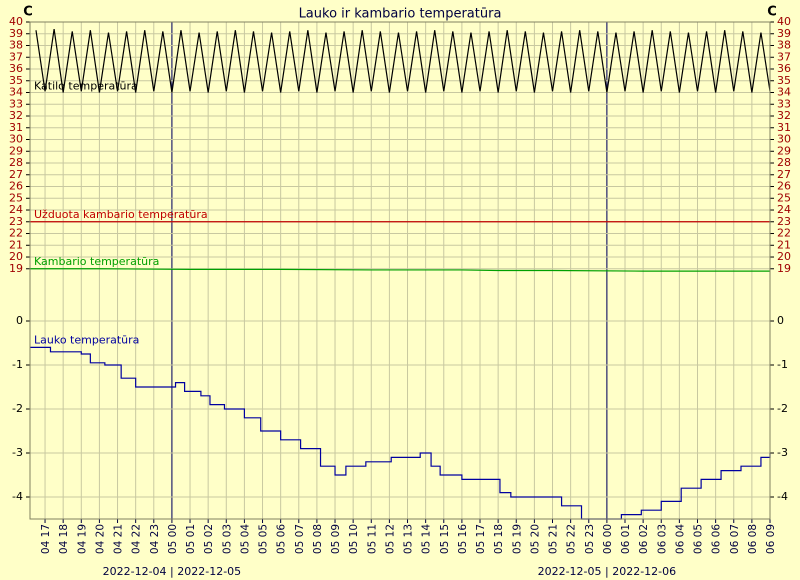 The image size is (800, 580). What do you see at coordinates (784, 33) in the screenshot?
I see `y-tick-label-right: 39` at bounding box center [784, 33].